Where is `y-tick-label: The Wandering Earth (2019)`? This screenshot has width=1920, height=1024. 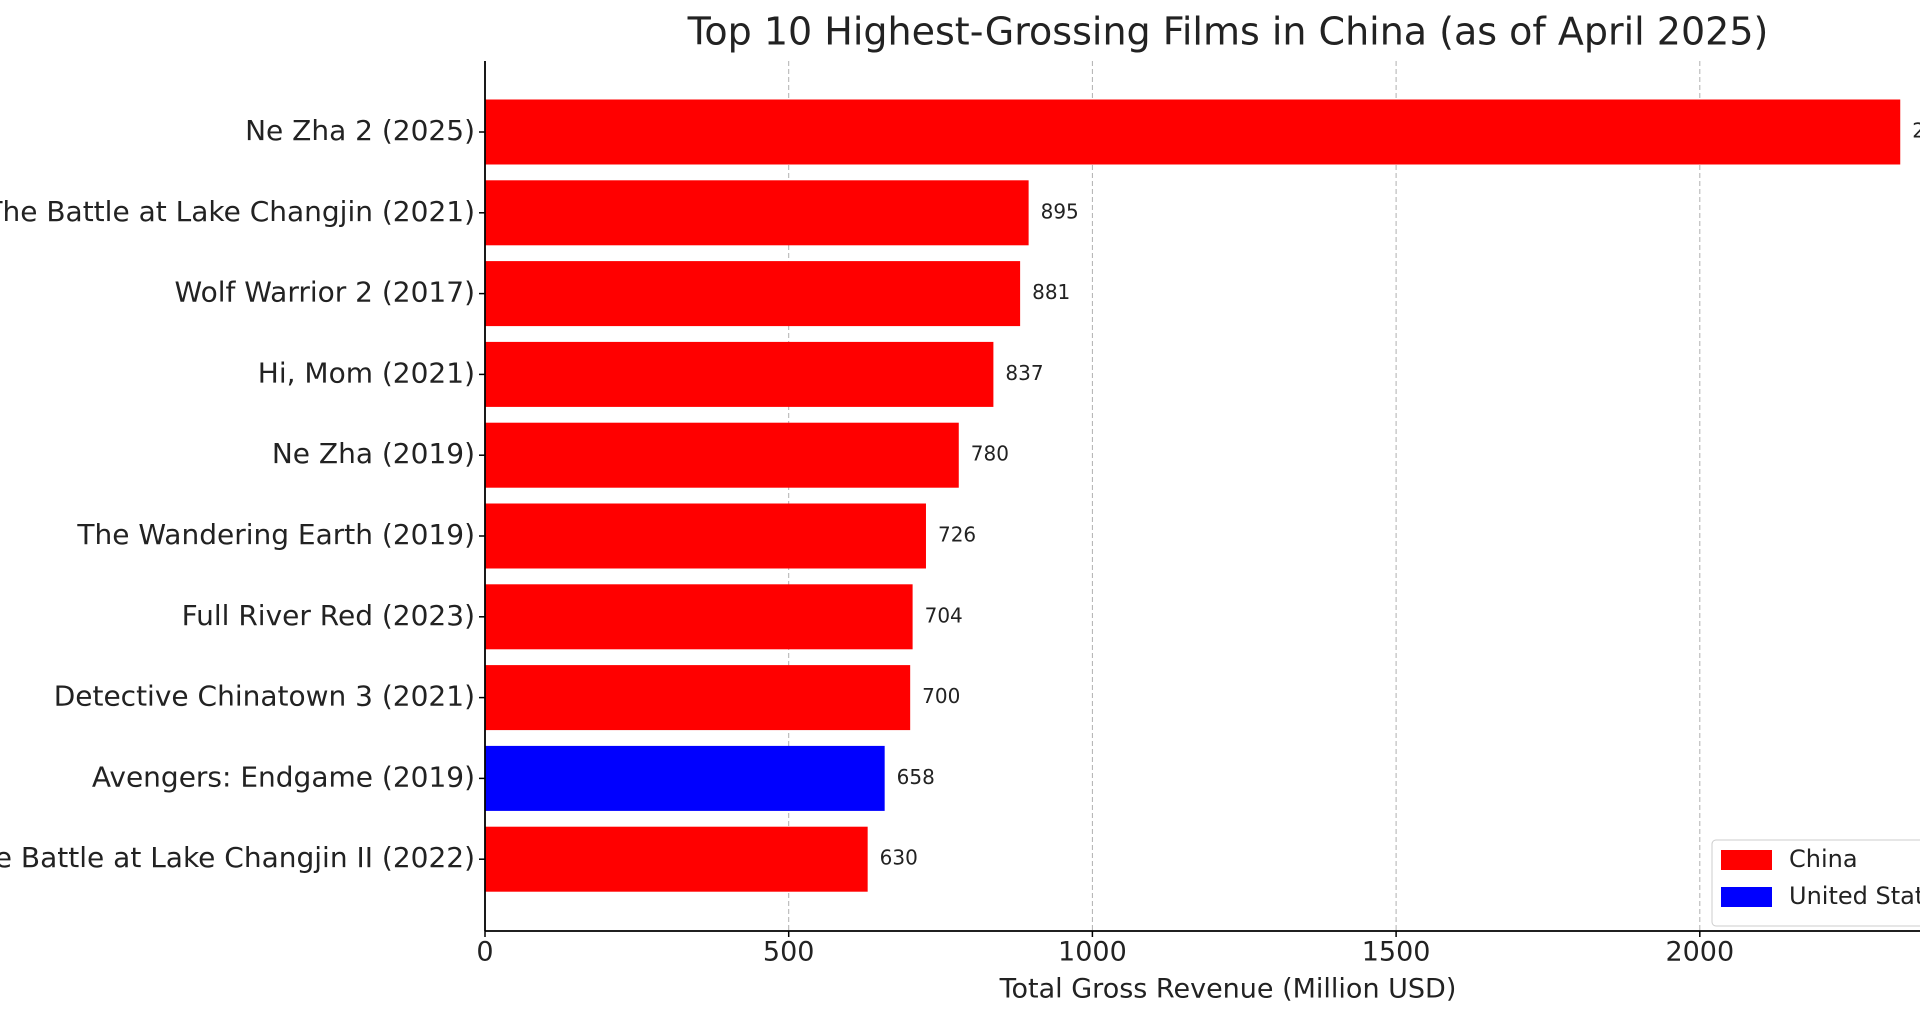
y-tick-label: The Wandering Earth (2019) is located at coordinates (275, 534).